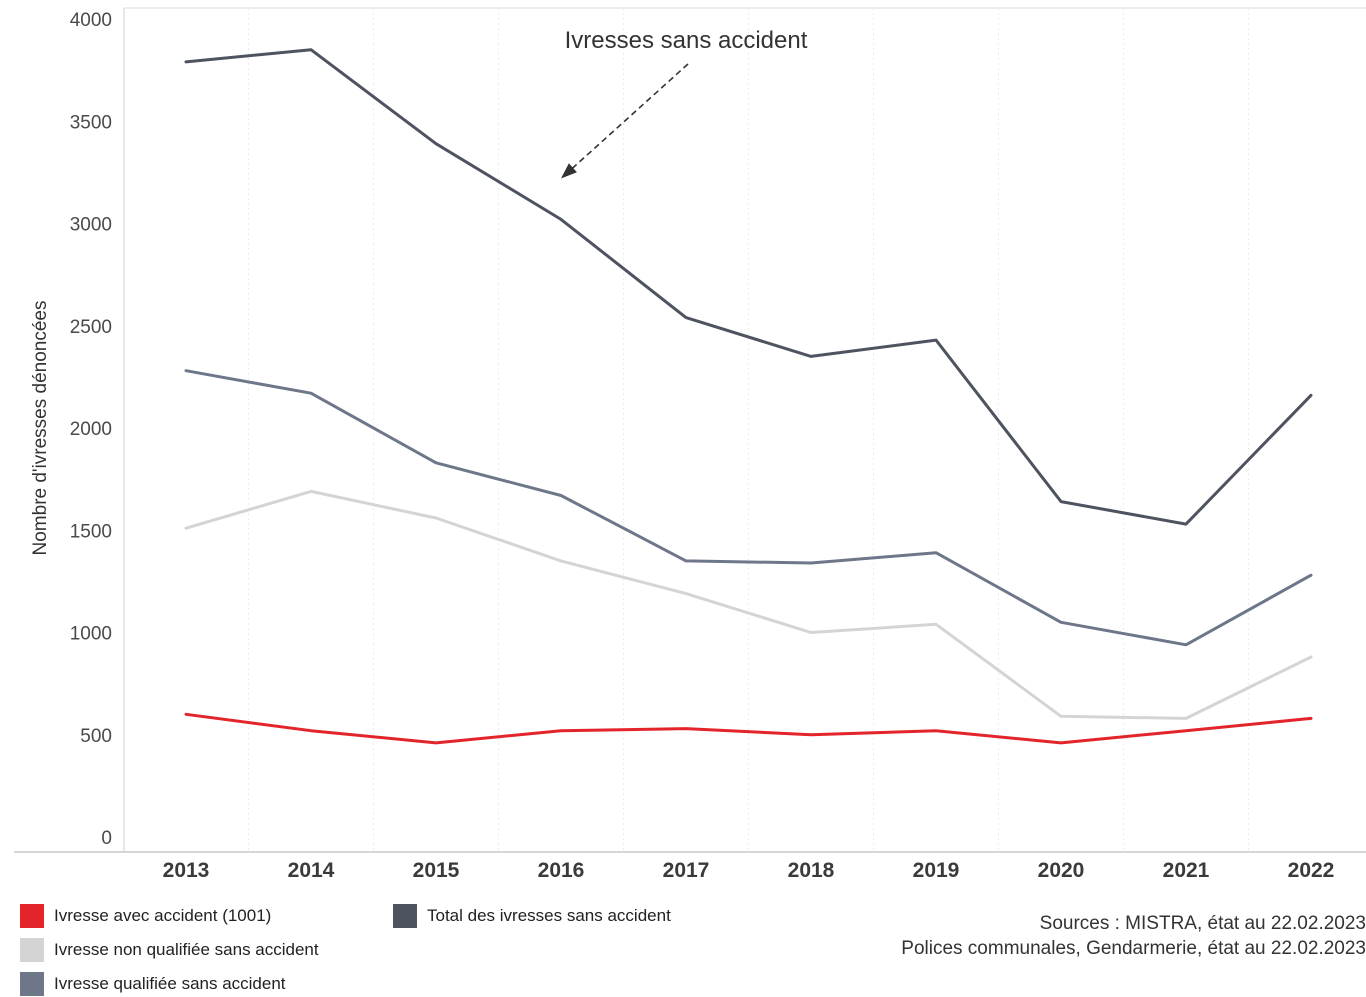 The image size is (1366, 997). What do you see at coordinates (1061, 870) in the screenshot?
I see `x-tick-label: 2020` at bounding box center [1061, 870].